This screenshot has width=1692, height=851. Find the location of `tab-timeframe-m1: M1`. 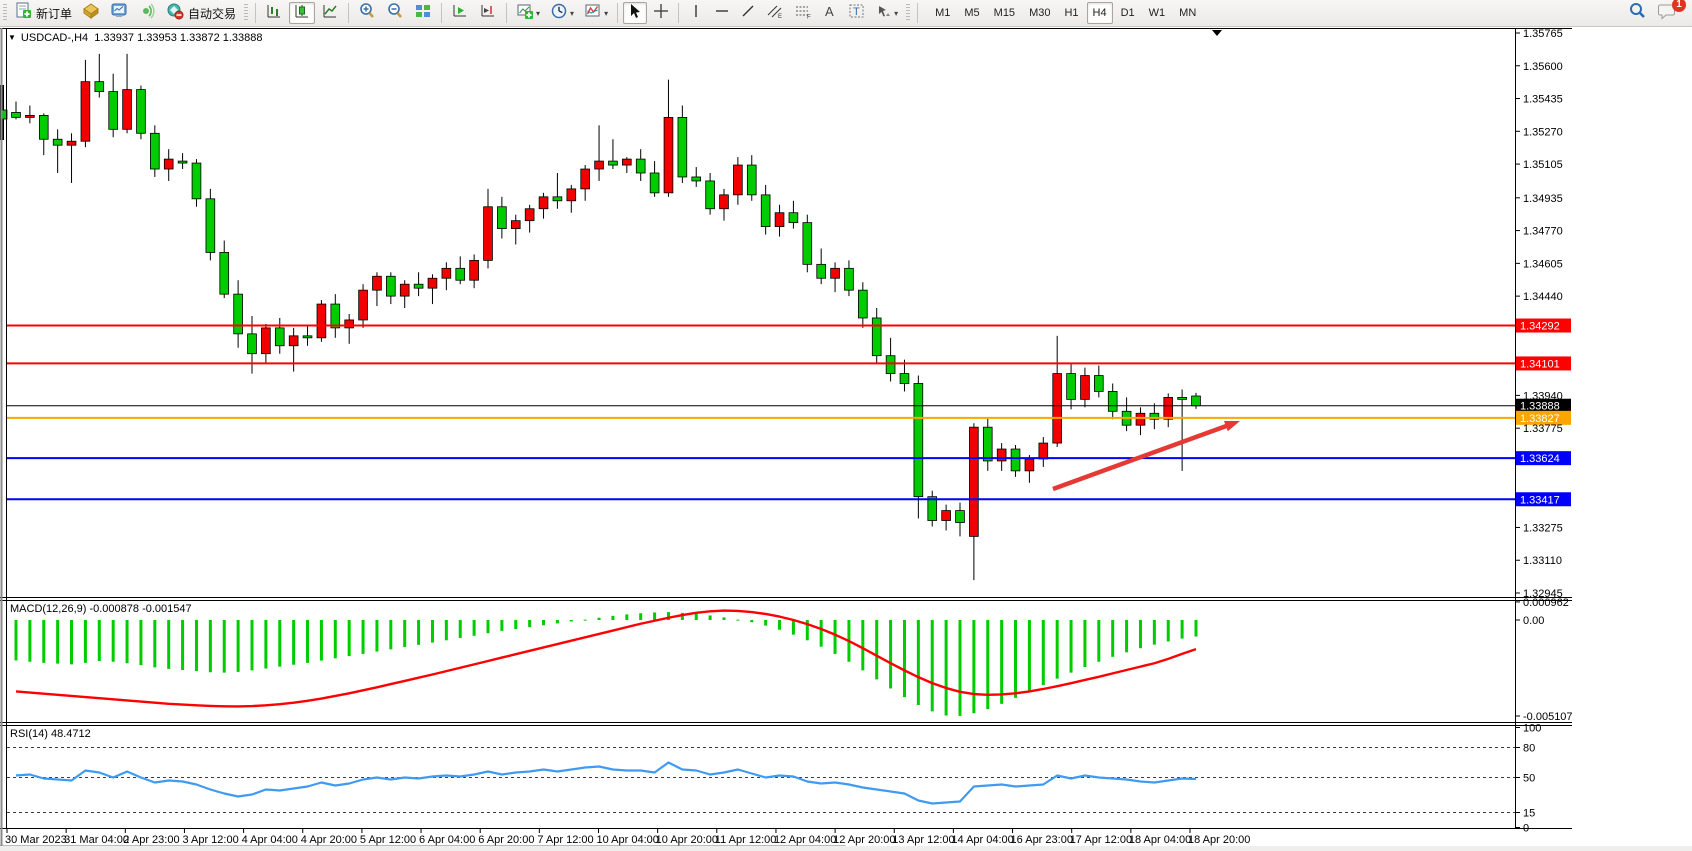

tab-timeframe-m1: M1 is located at coordinates (943, 13).